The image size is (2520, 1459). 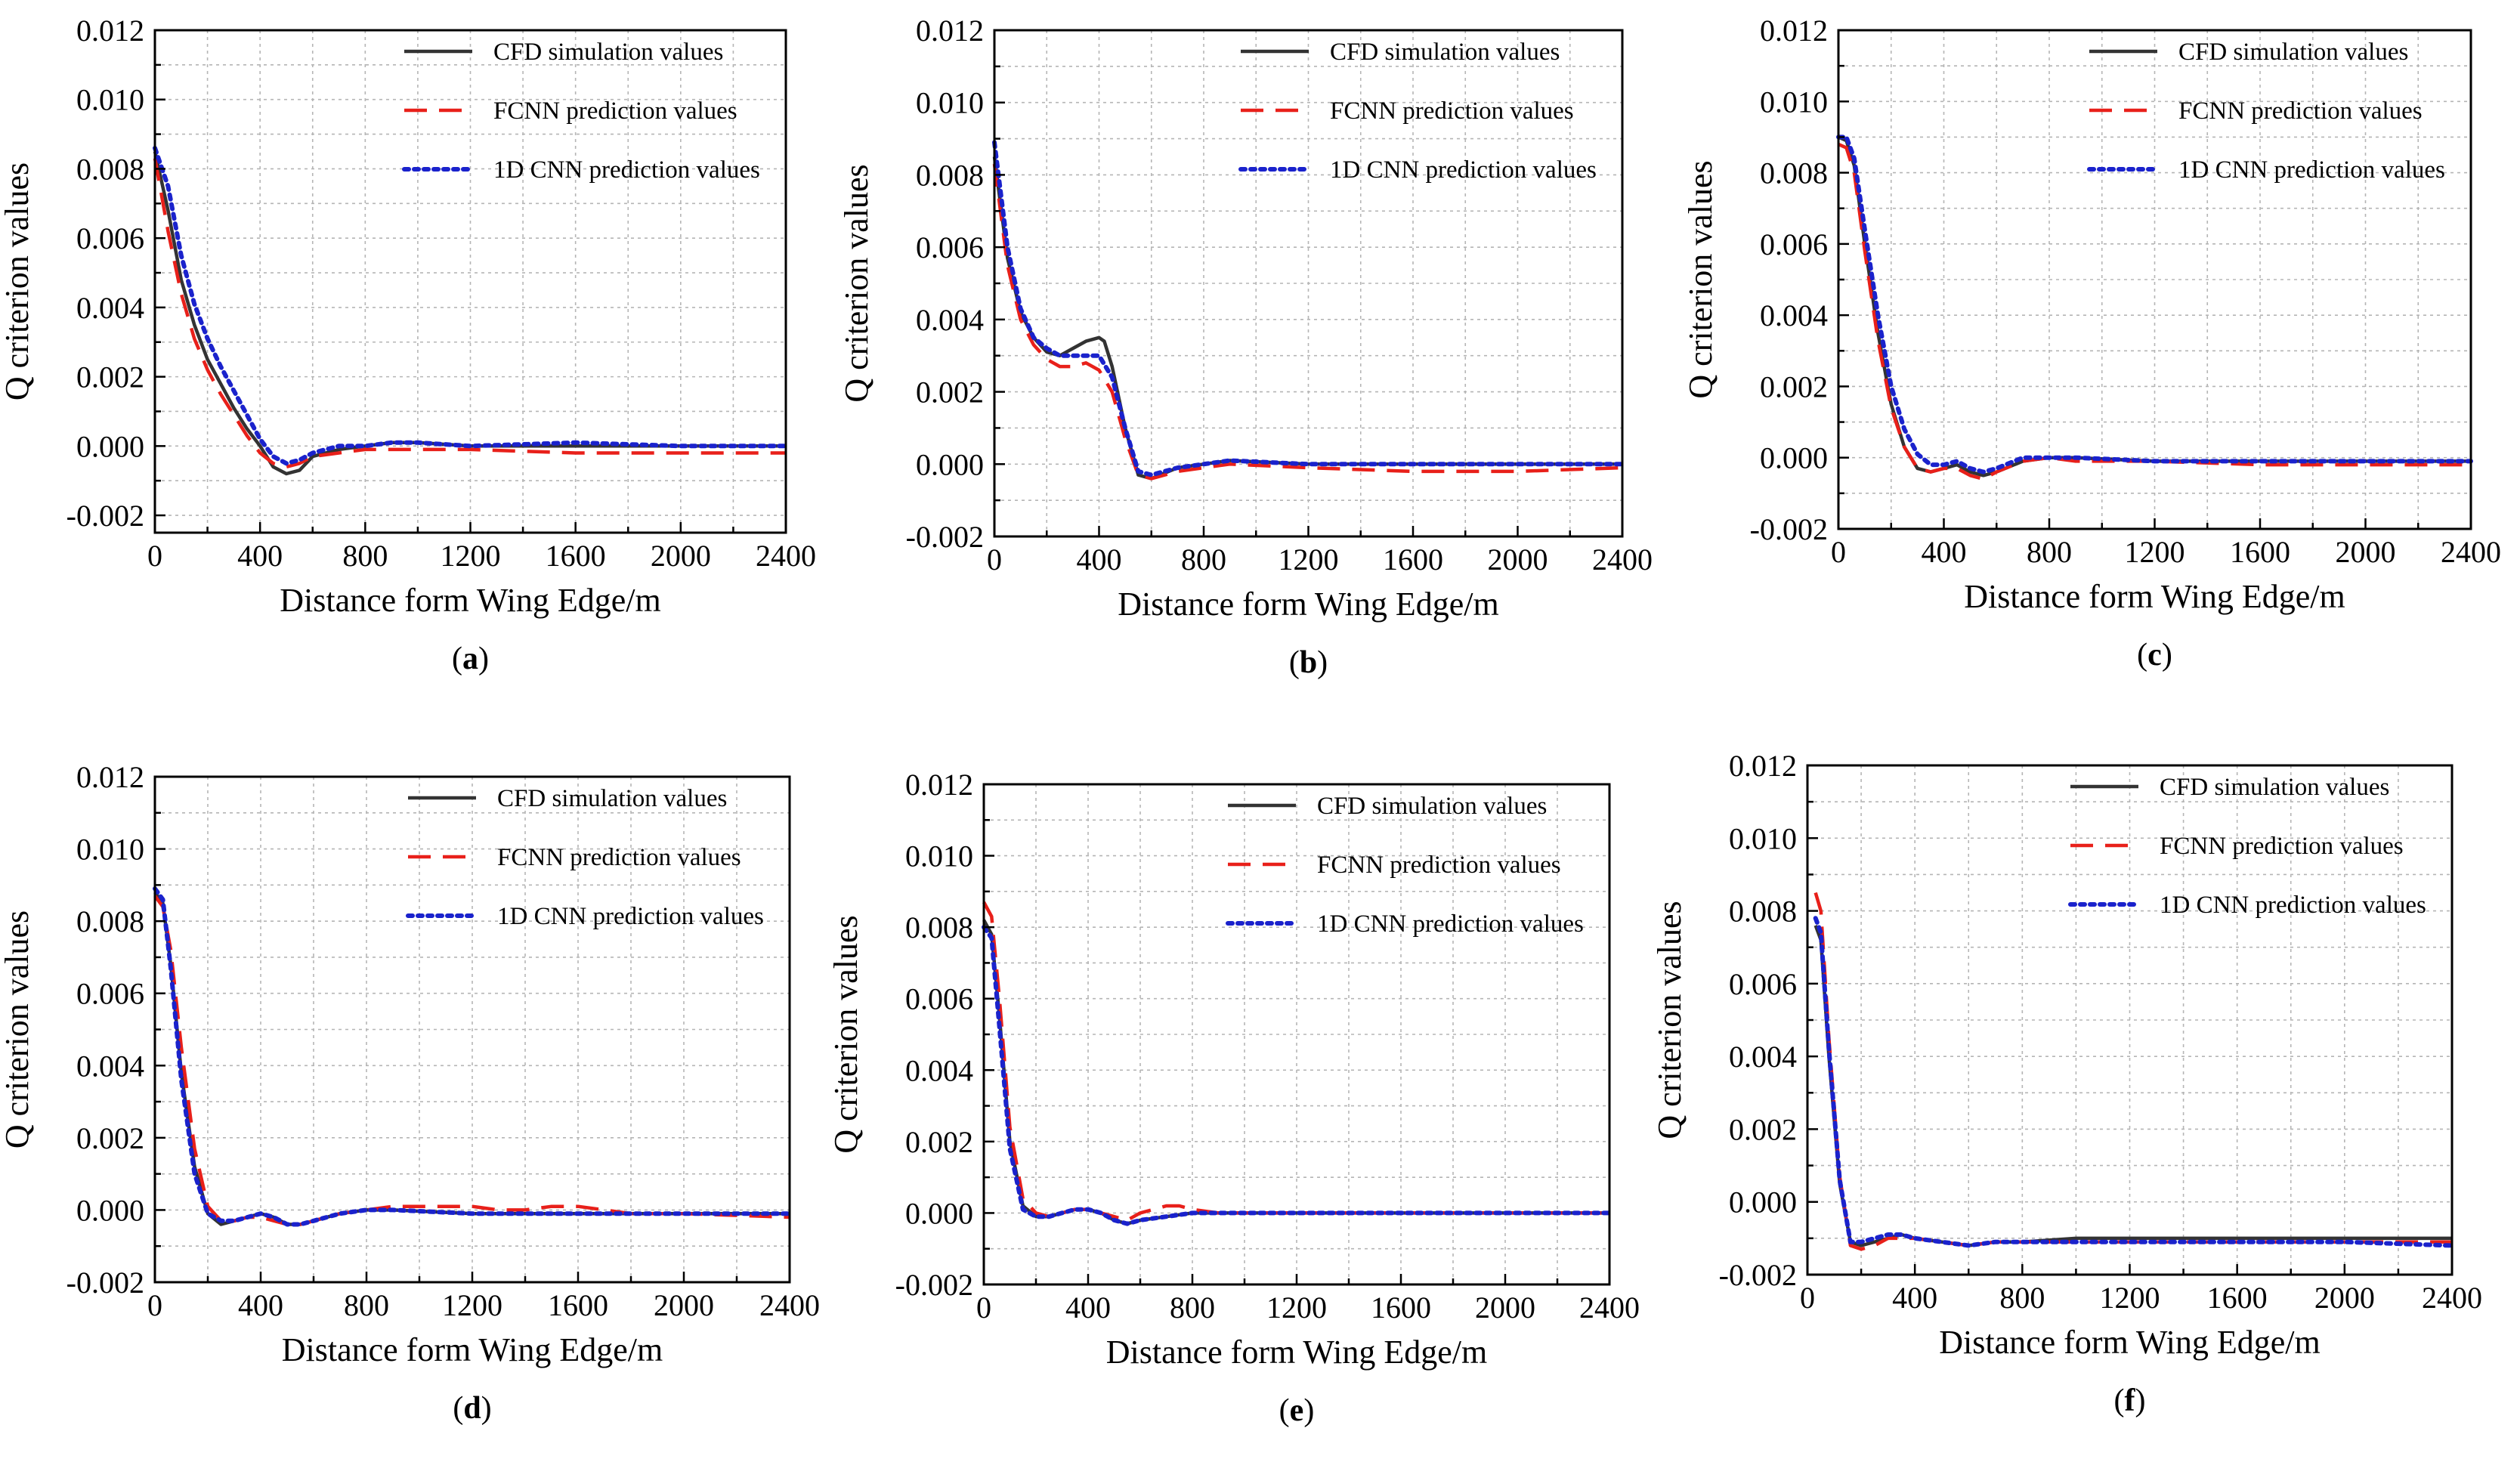 I want to click on panel-letter: d, so click(x=472, y=1408).